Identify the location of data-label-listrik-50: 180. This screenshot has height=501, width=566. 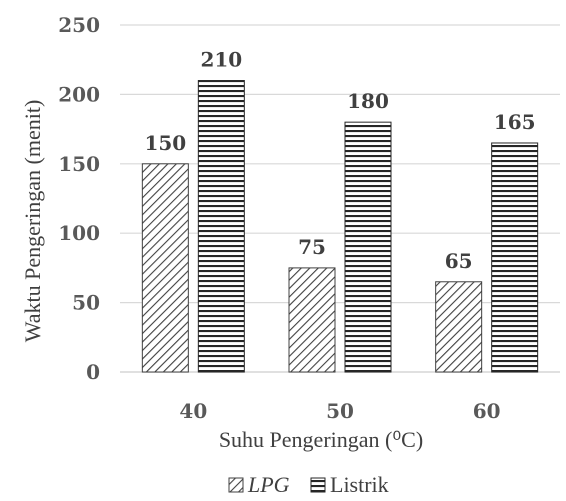
(368, 101).